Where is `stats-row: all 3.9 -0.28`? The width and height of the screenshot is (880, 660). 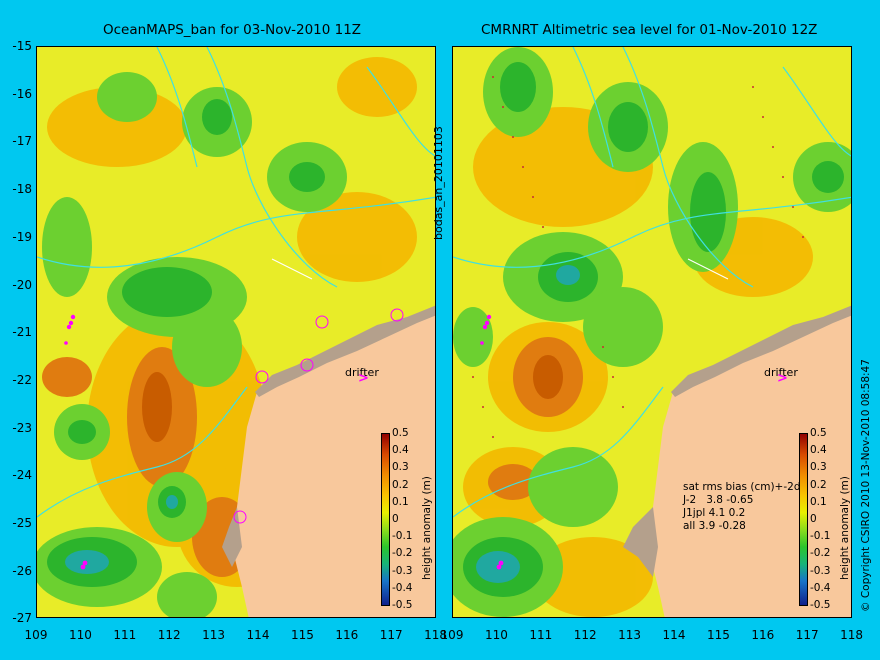
stats-row: all 3.9 -0.28 is located at coordinates (714, 526).